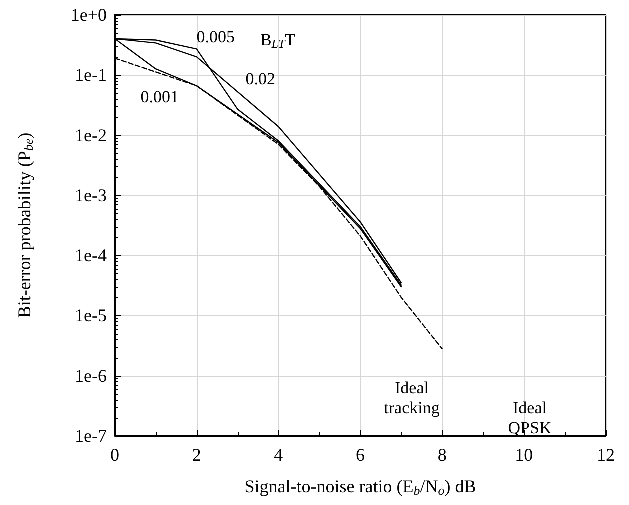 The width and height of the screenshot is (629, 505). What do you see at coordinates (442, 455) in the screenshot?
I see `x-tick-label: 8` at bounding box center [442, 455].